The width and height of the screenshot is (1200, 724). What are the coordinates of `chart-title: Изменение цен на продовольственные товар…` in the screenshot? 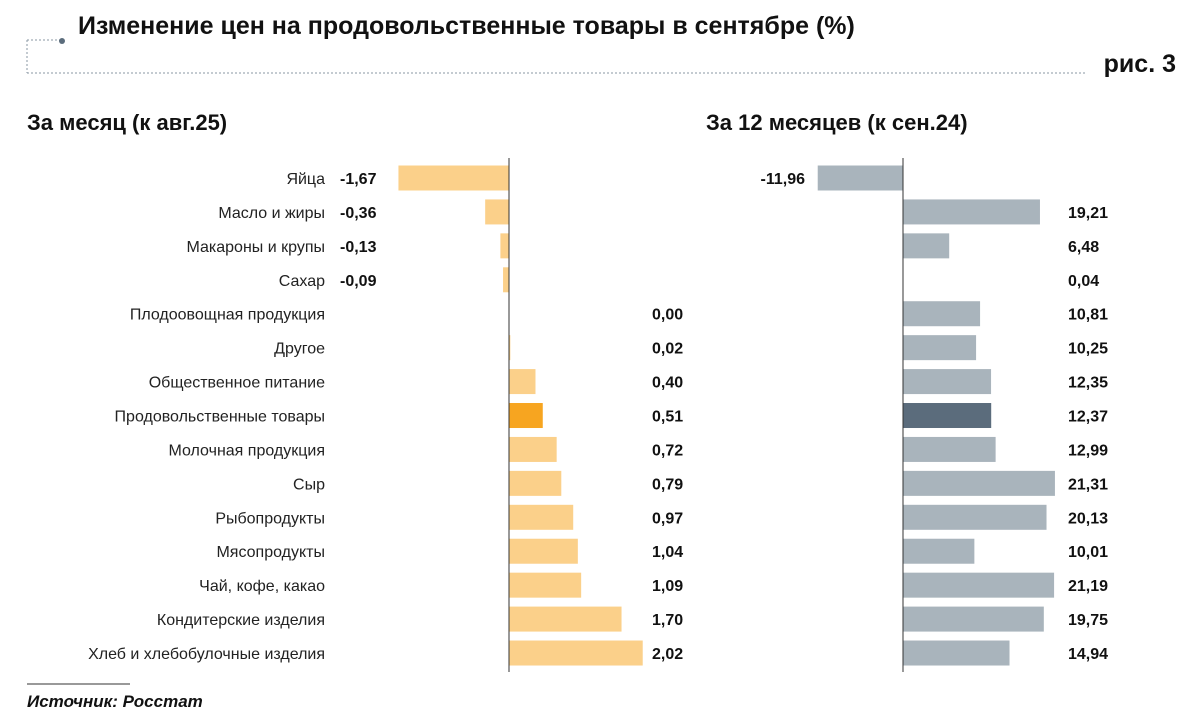 It's located at (466, 26).